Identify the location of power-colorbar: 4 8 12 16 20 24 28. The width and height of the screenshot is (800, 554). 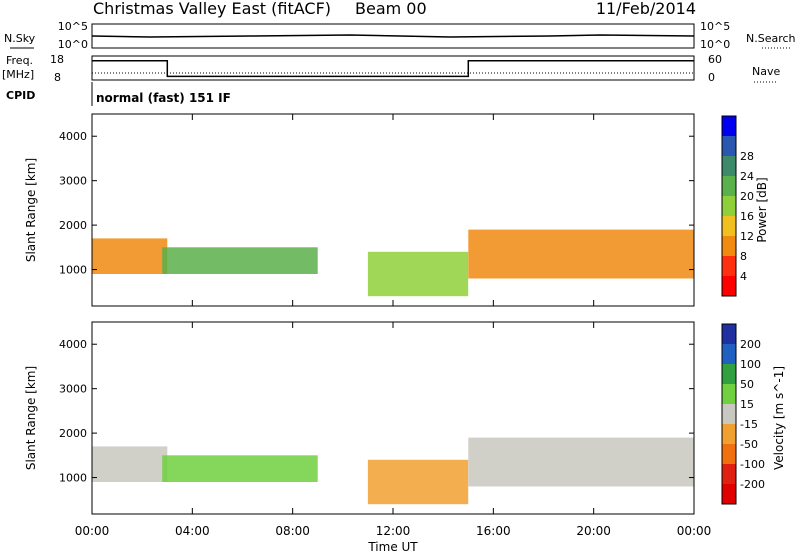
(737, 206).